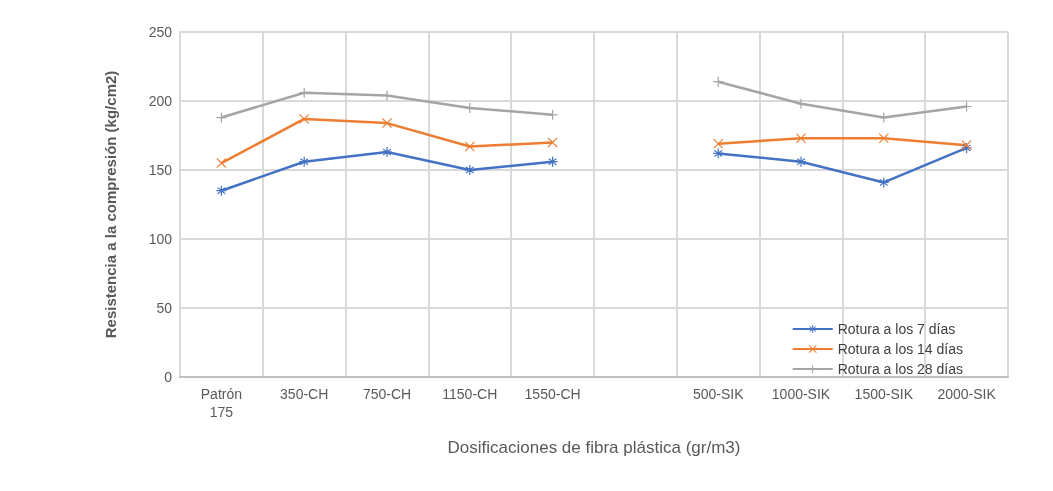  I want to click on x-tick-label: 1000-SIK, so click(801, 394).